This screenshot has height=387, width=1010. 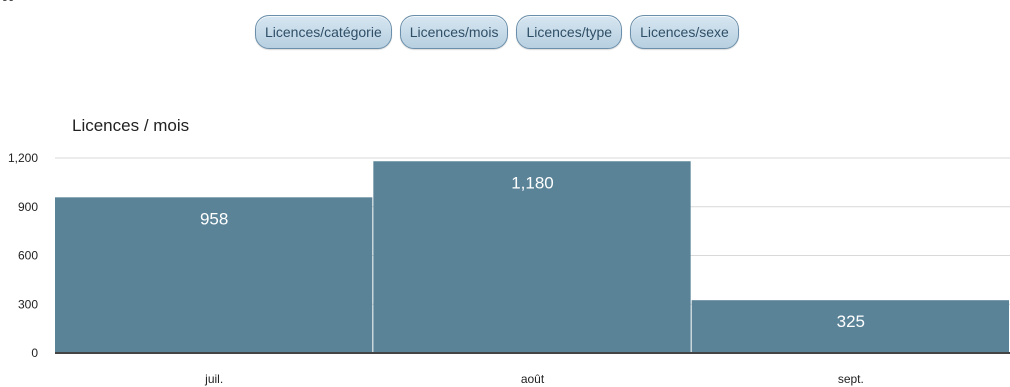 What do you see at coordinates (213, 379) in the screenshot?
I see `x-tick-label: juil.` at bounding box center [213, 379].